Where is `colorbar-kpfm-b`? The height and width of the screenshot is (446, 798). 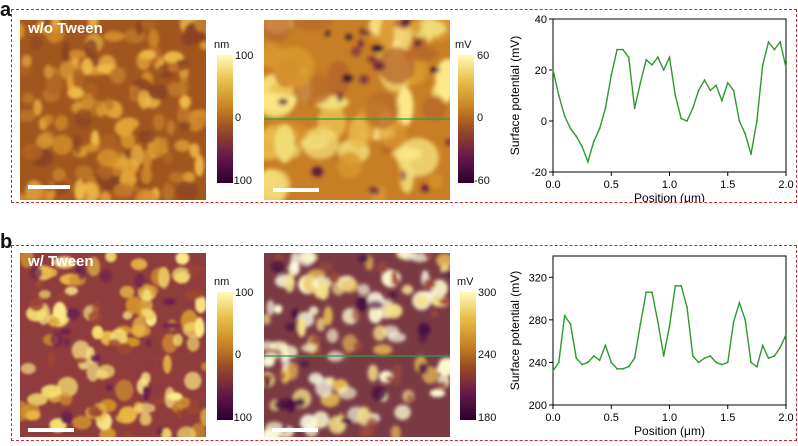
colorbar-kpfm-b is located at coordinates (468, 356).